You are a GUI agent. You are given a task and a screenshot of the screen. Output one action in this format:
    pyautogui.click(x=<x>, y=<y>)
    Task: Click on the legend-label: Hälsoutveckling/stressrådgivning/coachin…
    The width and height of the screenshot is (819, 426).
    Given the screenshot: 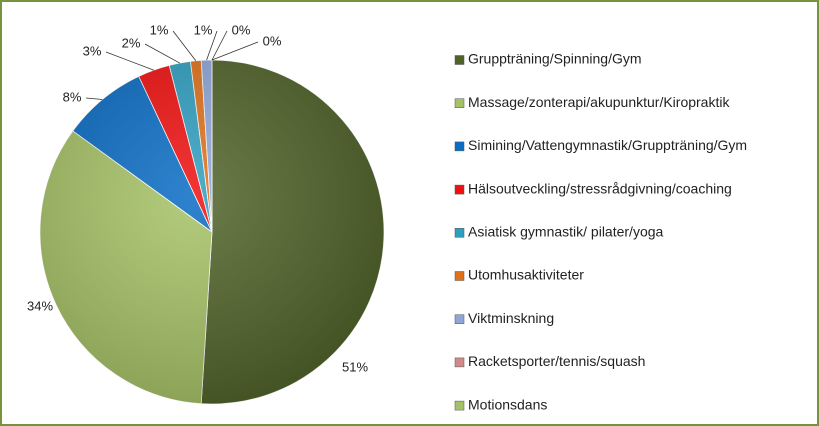 What is the action you would take?
    pyautogui.click(x=600, y=188)
    